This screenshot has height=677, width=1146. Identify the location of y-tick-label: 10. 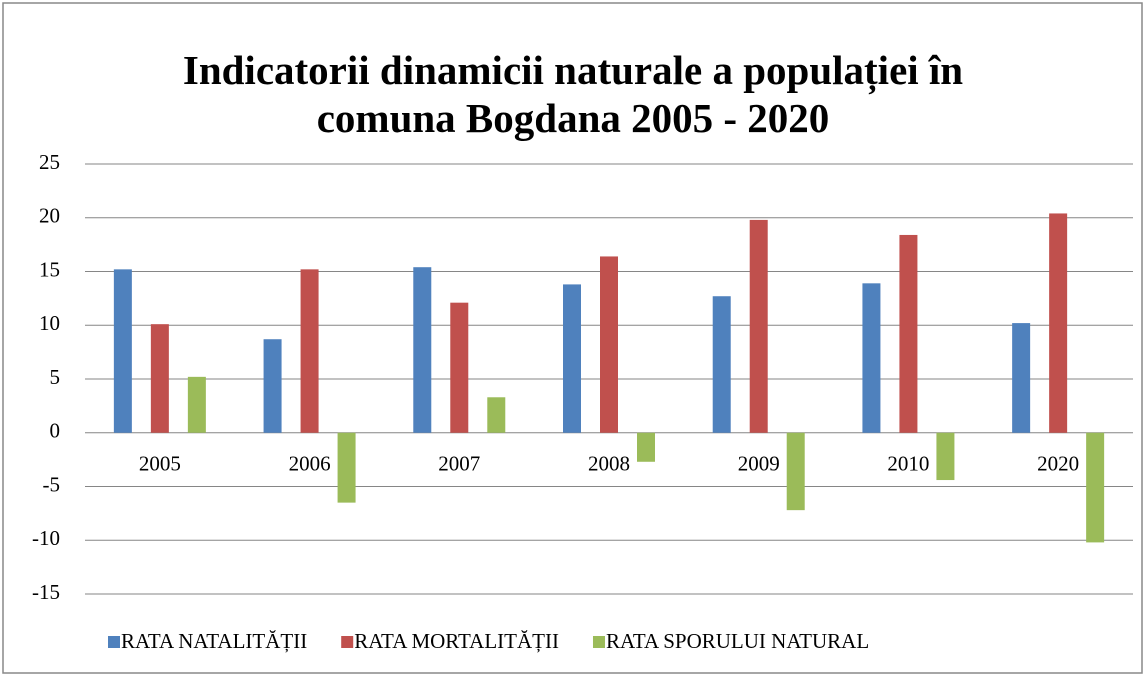
(49, 323).